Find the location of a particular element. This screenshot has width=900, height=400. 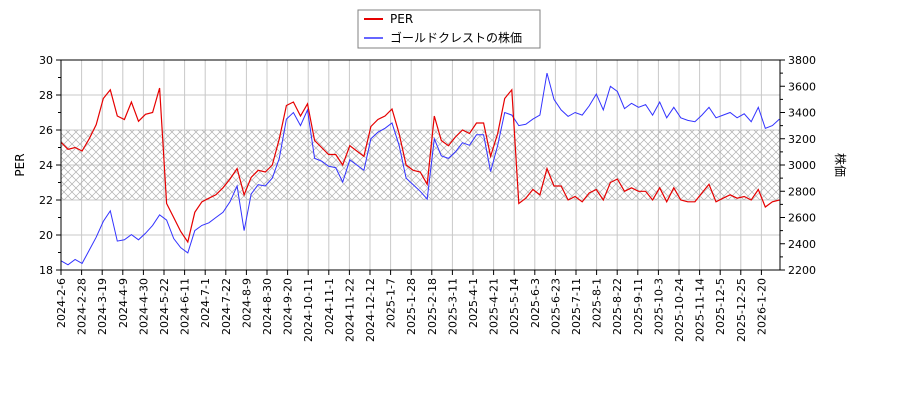

x-tick-label: 2025-12-5 is located at coordinates (720, 306).